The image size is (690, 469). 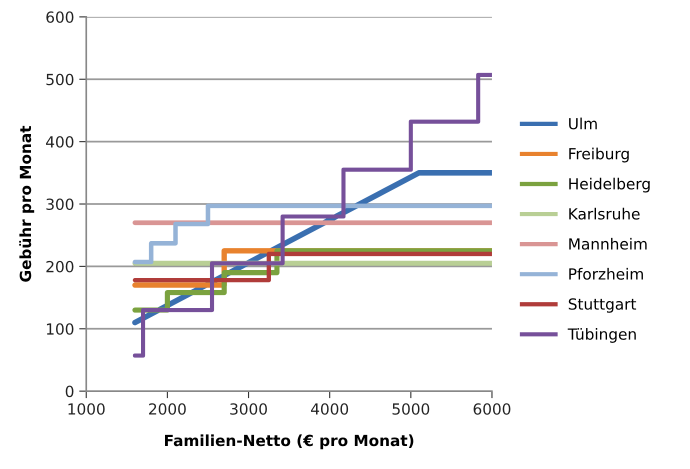 I want to click on legend-label: Karlsruhe, so click(x=604, y=214).